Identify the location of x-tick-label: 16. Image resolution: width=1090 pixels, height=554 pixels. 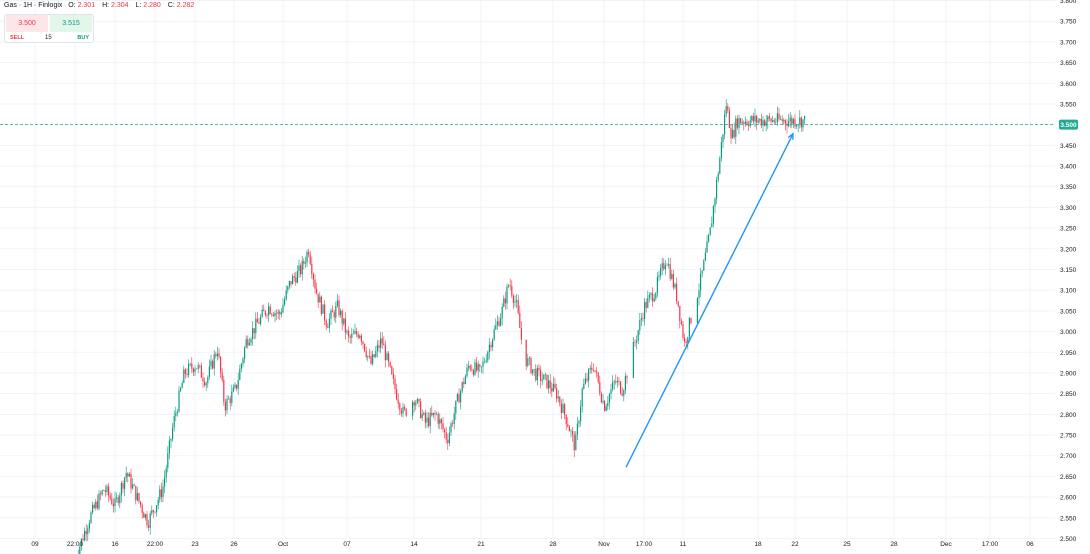
(115, 544).